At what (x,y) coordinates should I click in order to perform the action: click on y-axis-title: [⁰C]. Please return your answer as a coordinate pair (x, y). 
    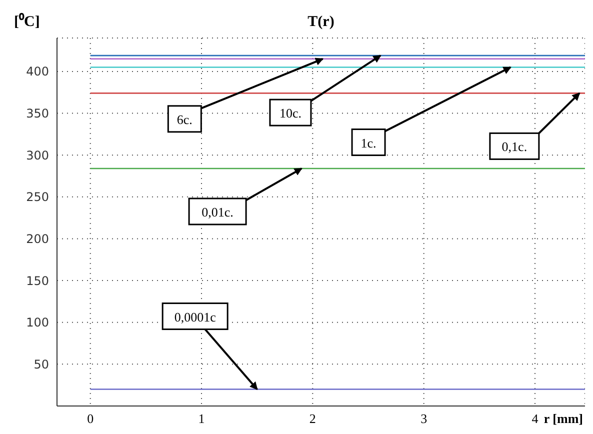
    Looking at the image, I should click on (27, 21).